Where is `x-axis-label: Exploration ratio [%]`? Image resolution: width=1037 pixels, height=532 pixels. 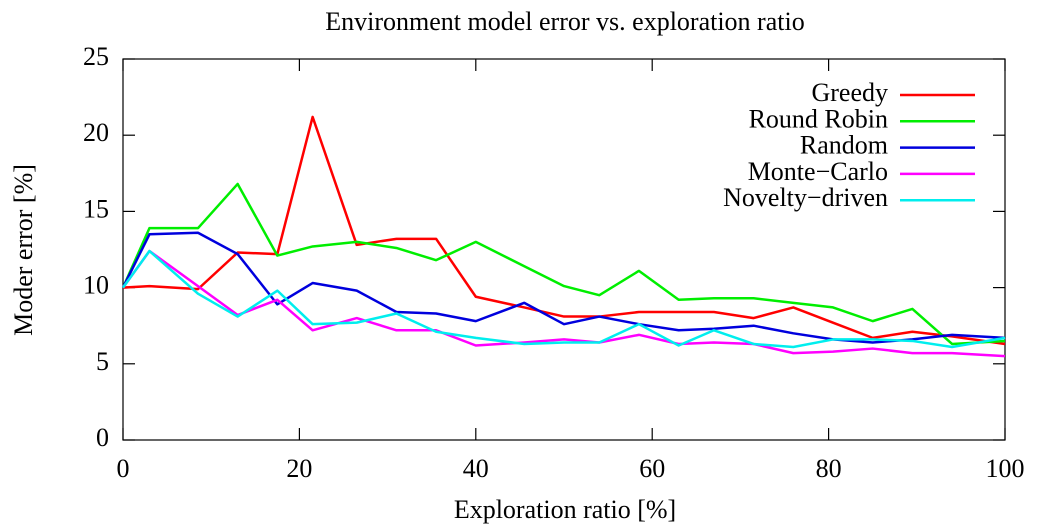
x-axis-label: Exploration ratio [%] is located at coordinates (565, 509).